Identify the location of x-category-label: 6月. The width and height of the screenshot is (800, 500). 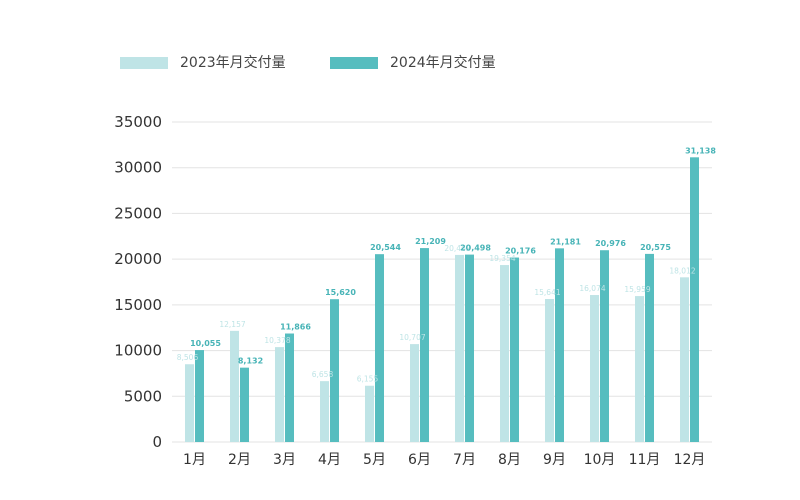
(419, 460).